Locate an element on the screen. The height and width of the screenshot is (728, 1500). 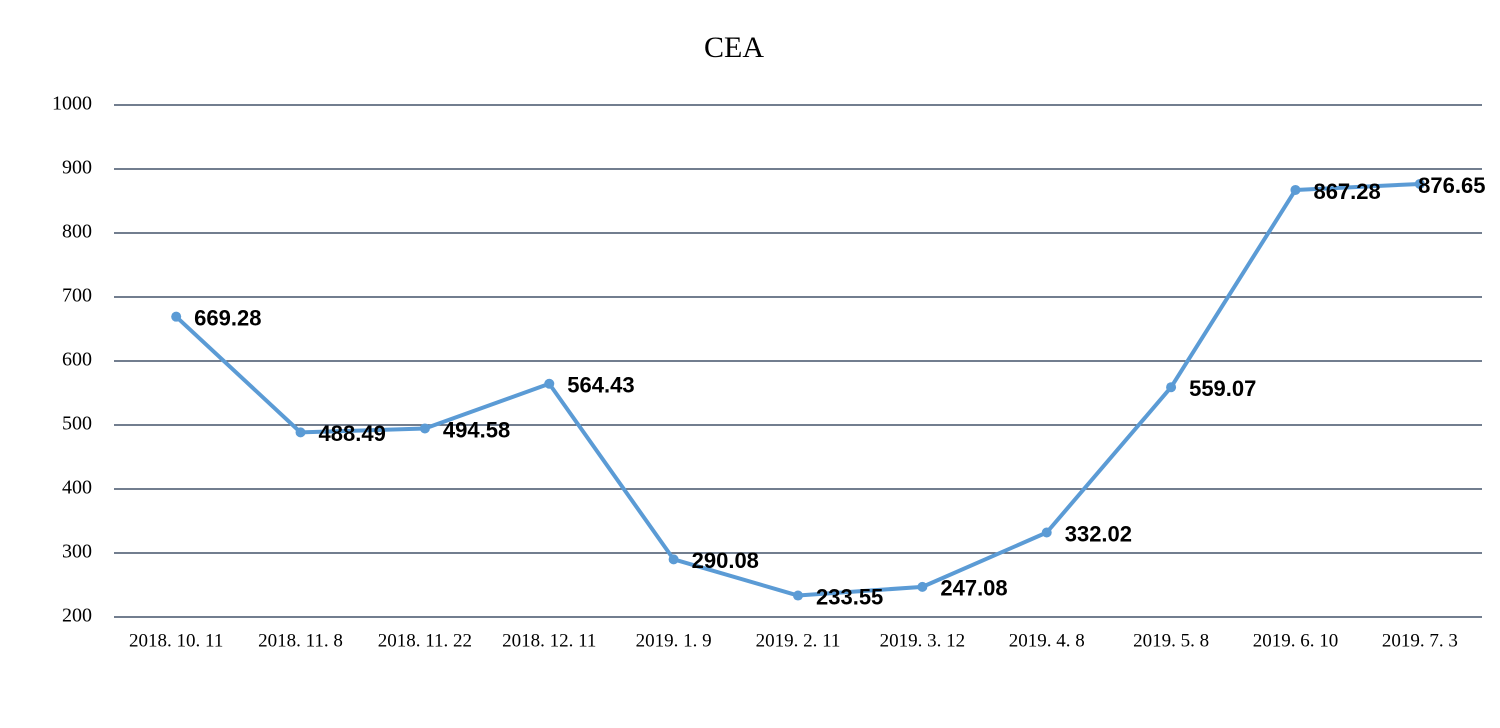
data-label: 876.65 is located at coordinates (1451, 185).